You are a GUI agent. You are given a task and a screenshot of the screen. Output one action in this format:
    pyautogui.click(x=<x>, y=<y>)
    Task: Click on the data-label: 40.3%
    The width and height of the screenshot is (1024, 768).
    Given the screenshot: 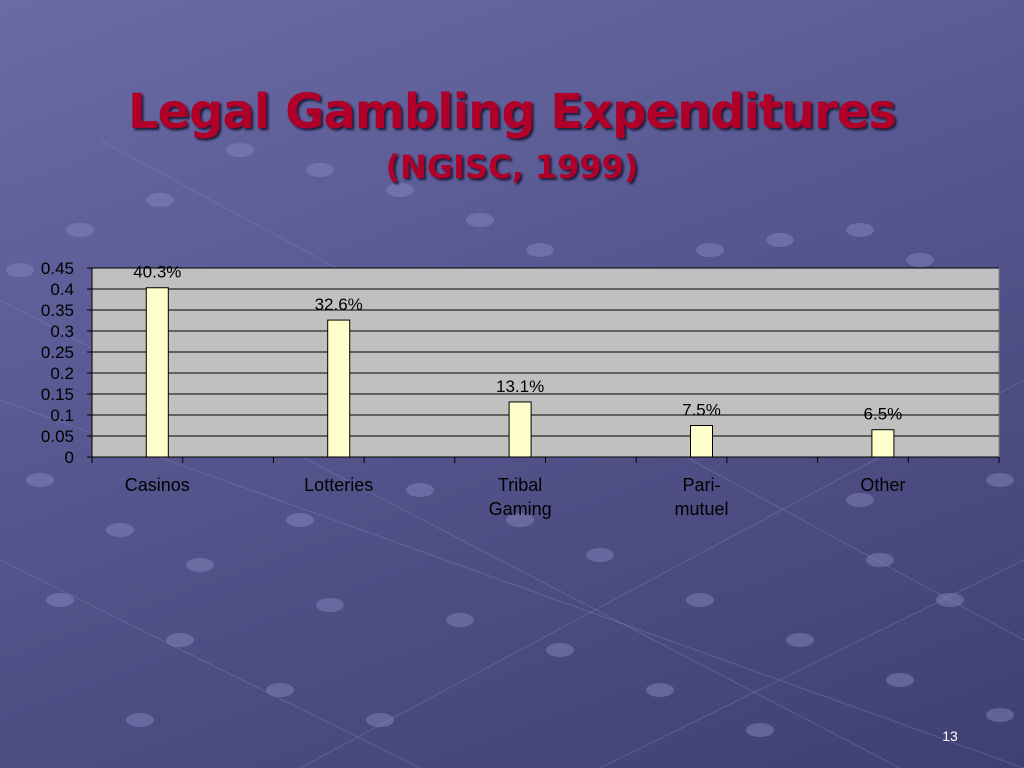 What is the action you would take?
    pyautogui.click(x=157, y=272)
    